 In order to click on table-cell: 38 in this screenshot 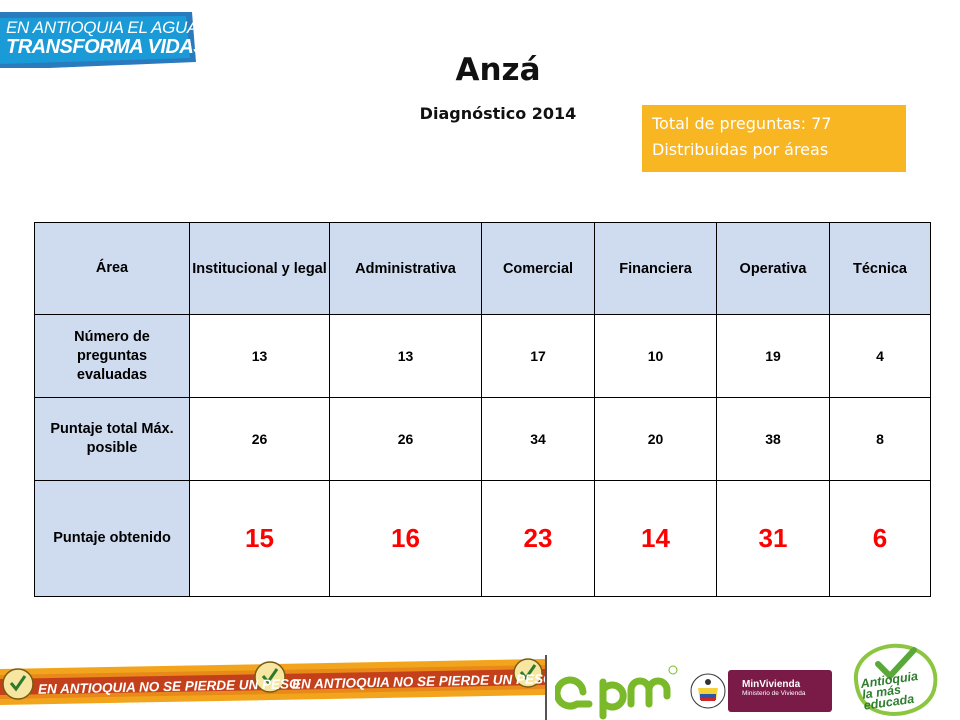, I will do `click(773, 439)`.